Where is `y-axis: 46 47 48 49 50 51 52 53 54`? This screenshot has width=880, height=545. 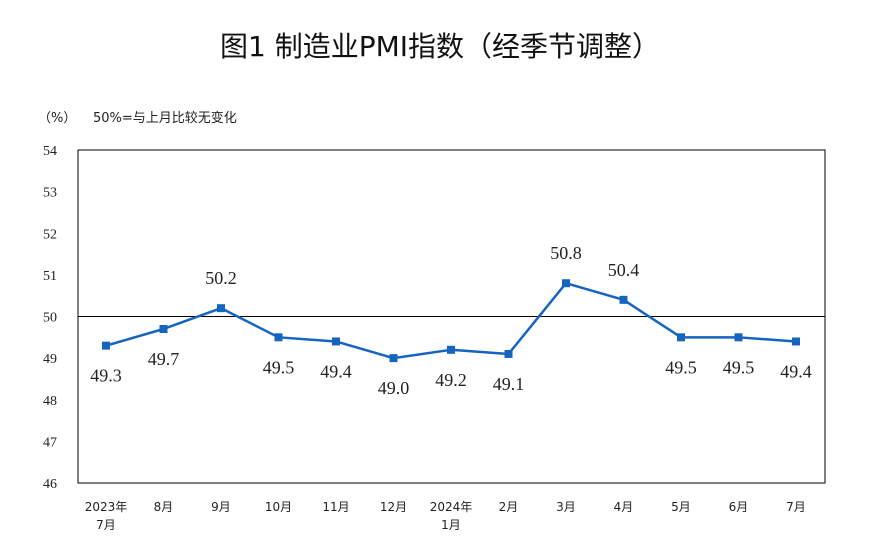
y-axis: 46 47 48 49 50 51 52 53 54 is located at coordinates (50, 318).